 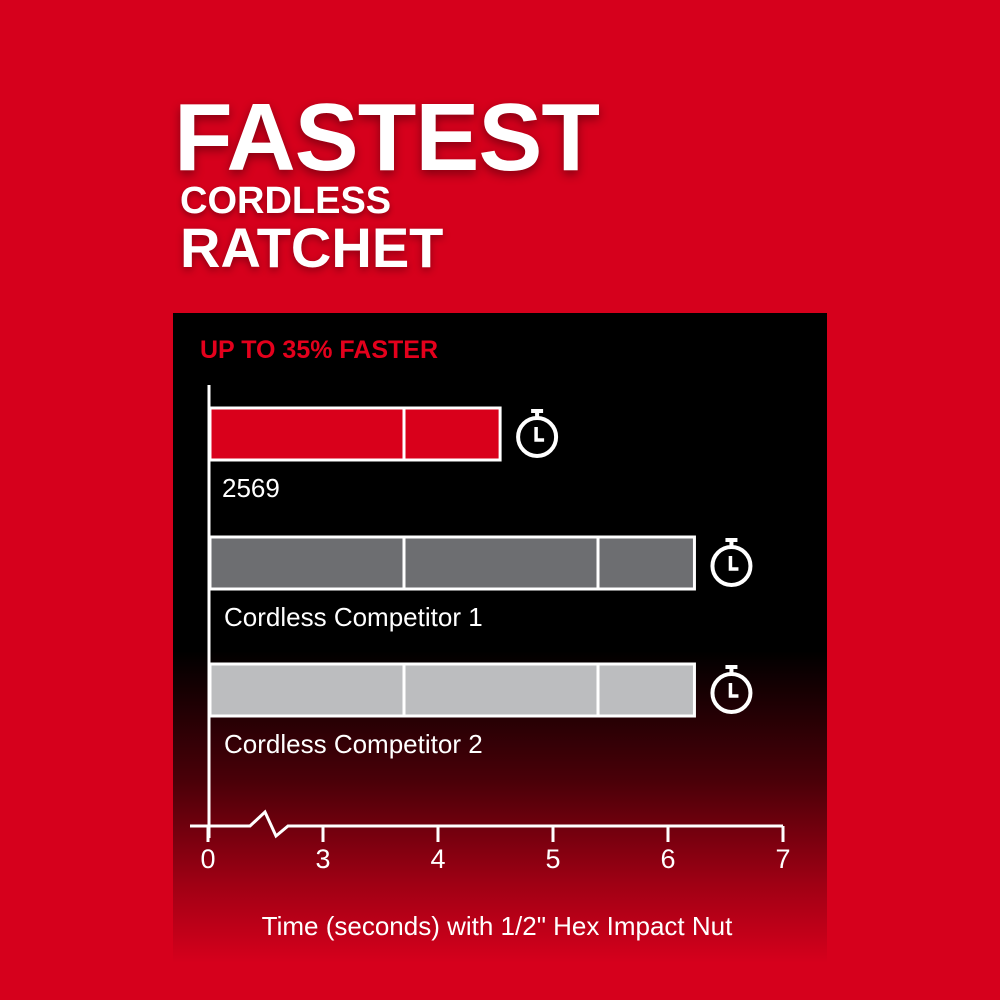 I want to click on bar-group: Cordless Competitor 2, so click(x=480, y=710).